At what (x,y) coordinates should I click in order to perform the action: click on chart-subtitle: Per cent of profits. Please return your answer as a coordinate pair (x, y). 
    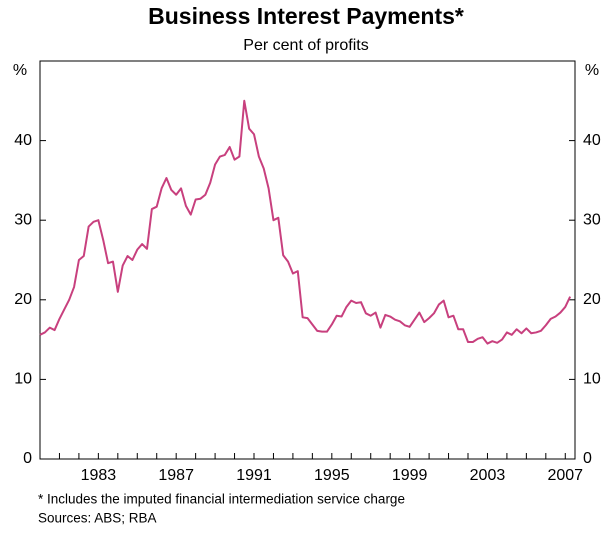
    Looking at the image, I should click on (305, 45).